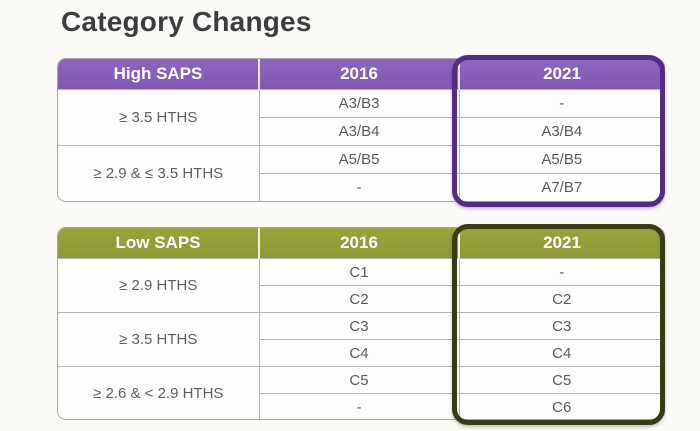  What do you see at coordinates (561, 74) in the screenshot?
I see `high-saps-year-2021-header: 2021` at bounding box center [561, 74].